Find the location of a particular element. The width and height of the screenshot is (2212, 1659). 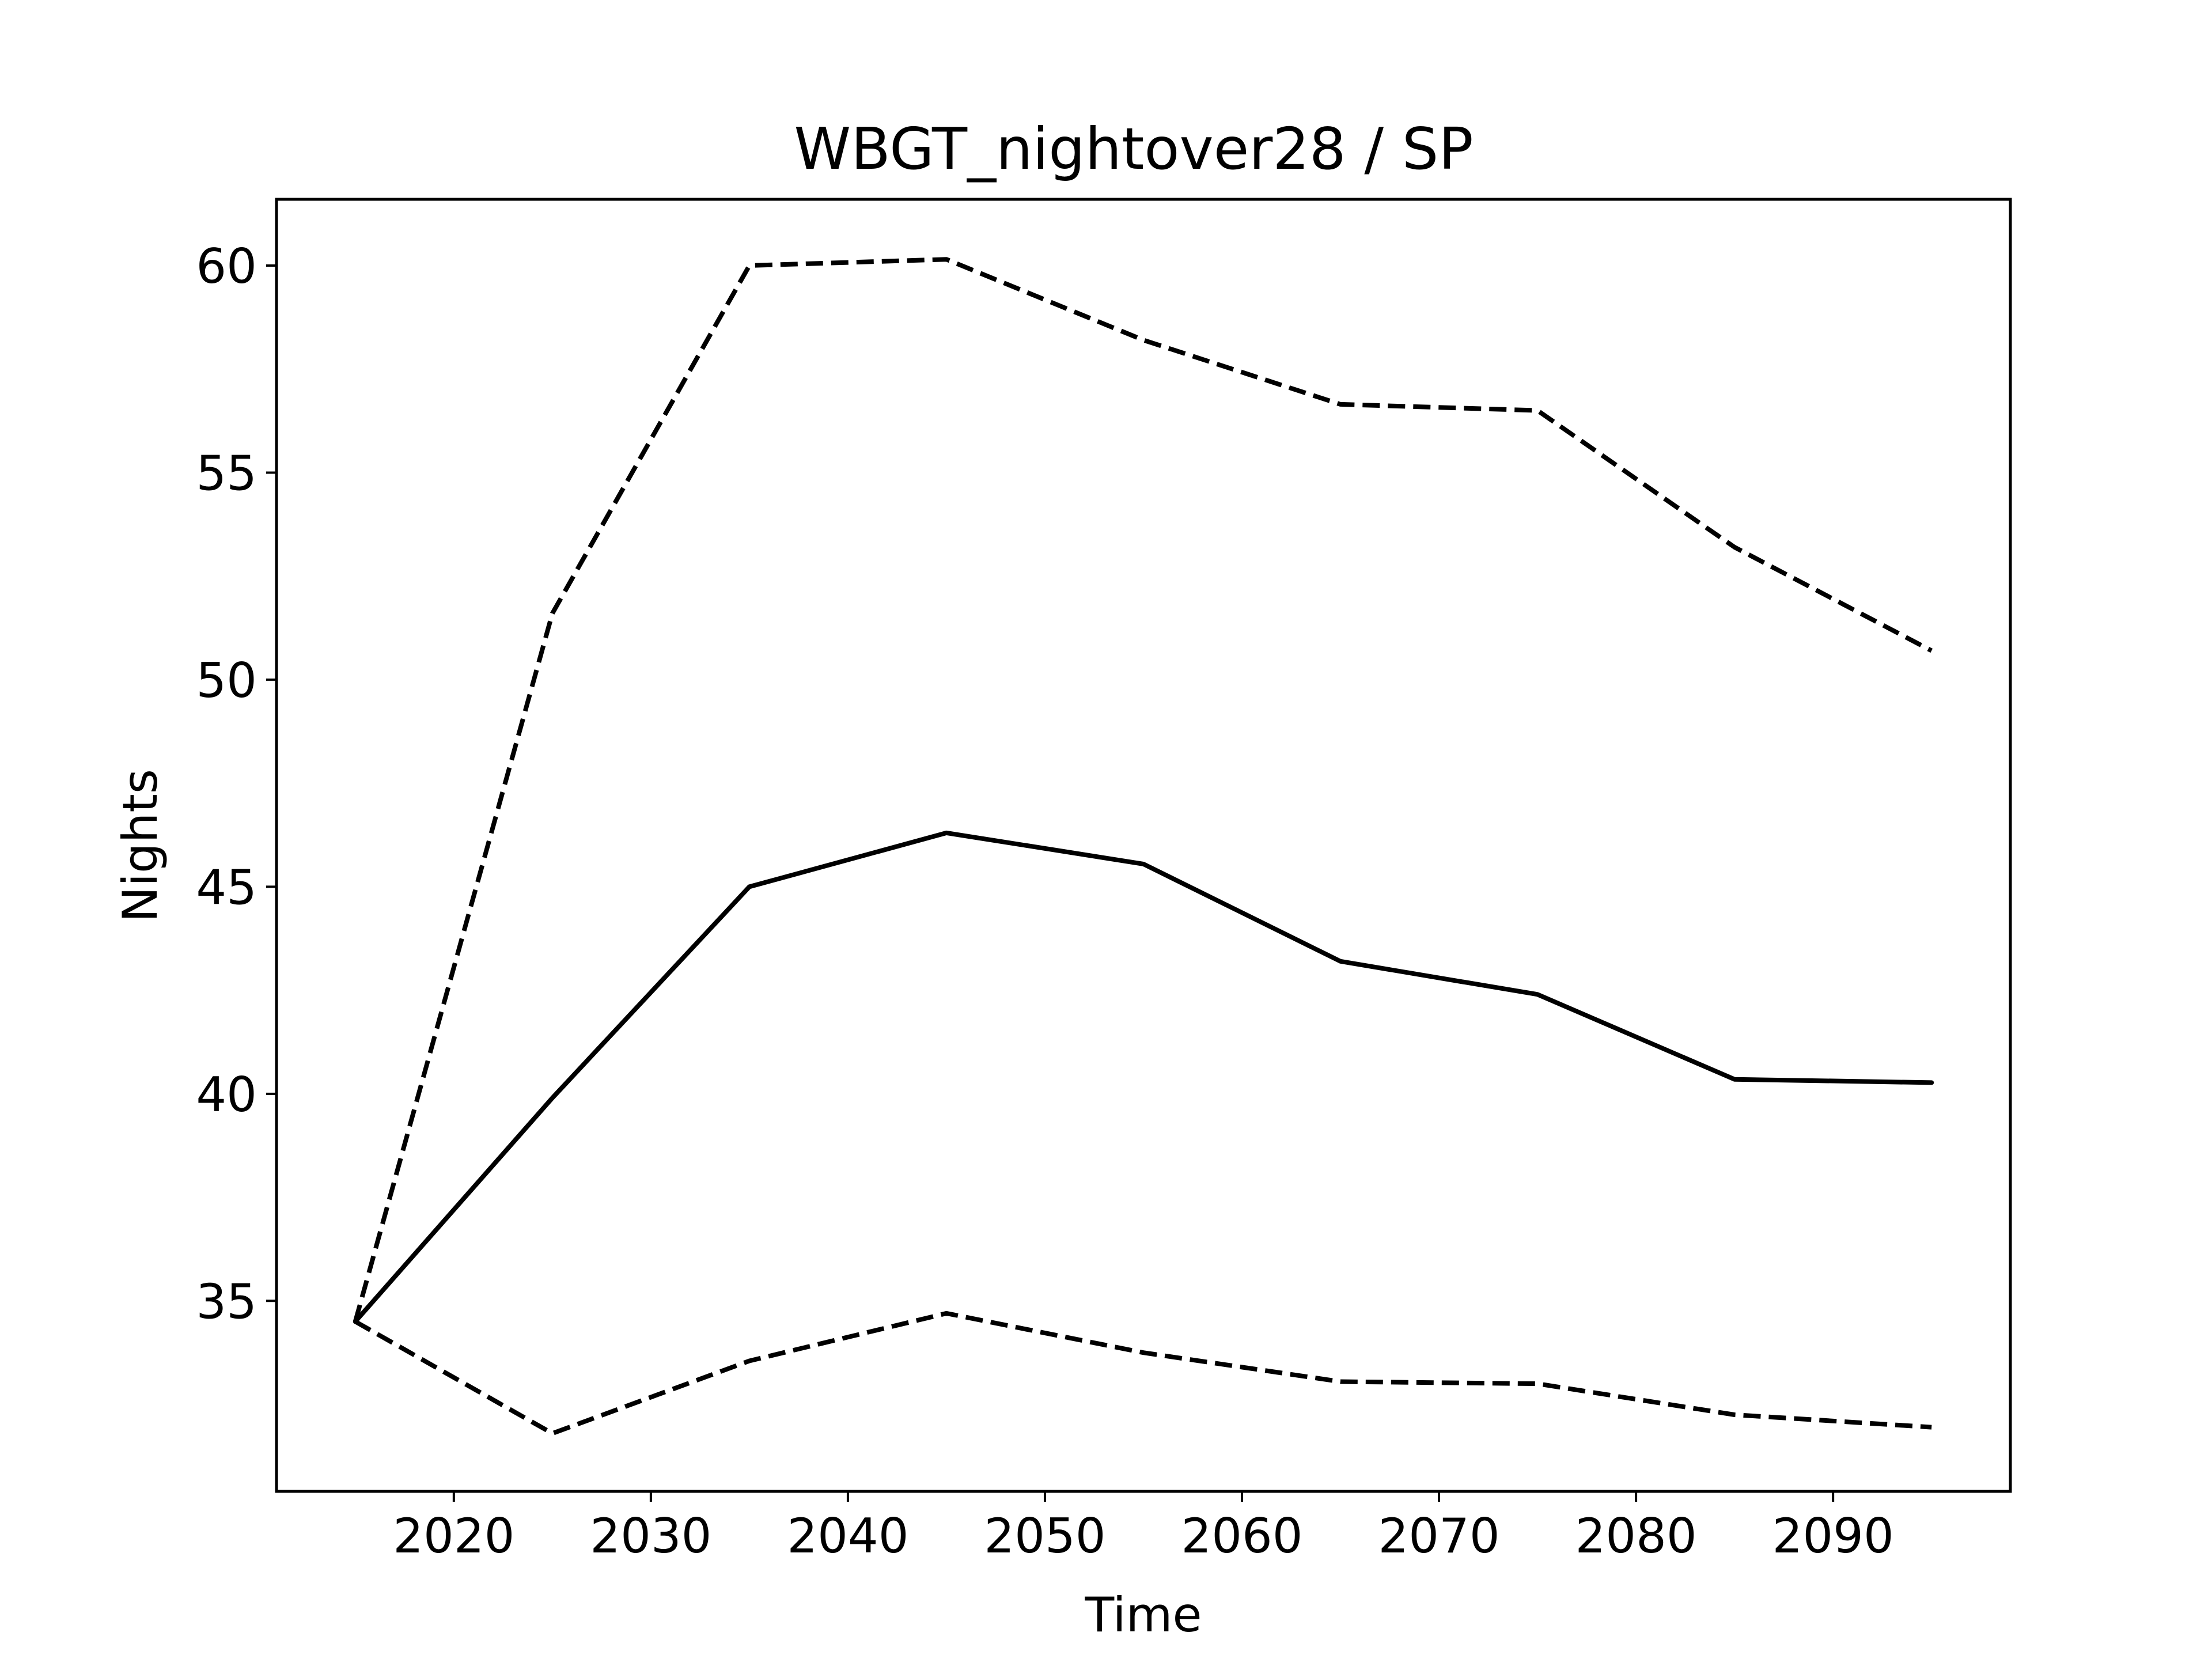

y-tick-label: 35 is located at coordinates (226, 1302).